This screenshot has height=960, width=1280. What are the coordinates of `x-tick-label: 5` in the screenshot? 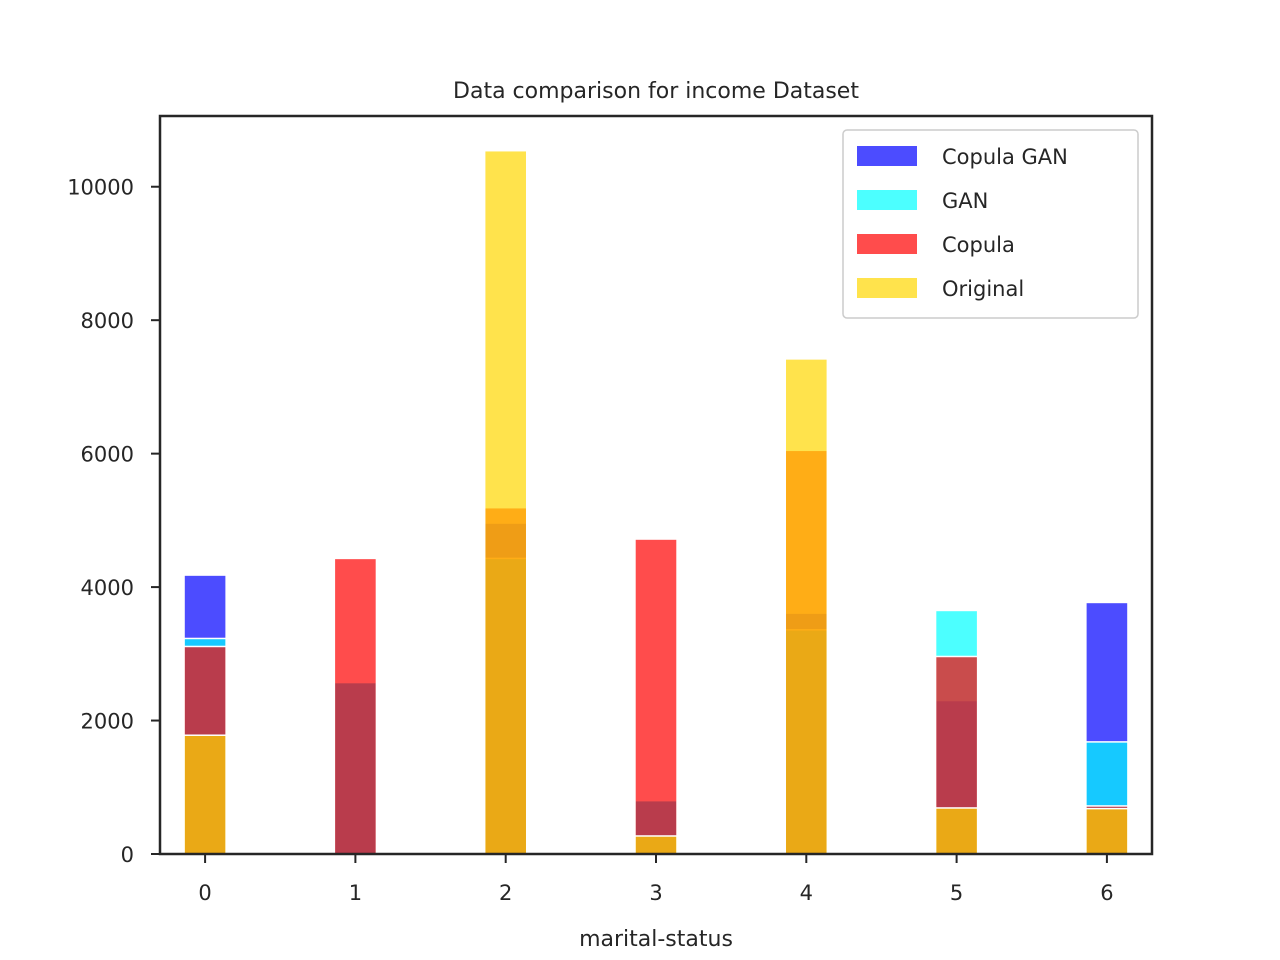 It's located at (956, 893).